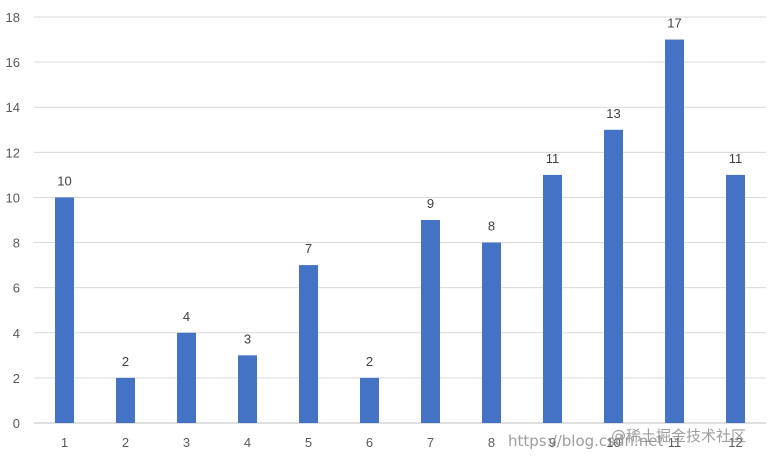 The width and height of the screenshot is (771, 459). Describe the element at coordinates (13, 220) in the screenshot. I see `y-axis-ticks: 0 2 4 6 8 10 12 14 16 18` at that location.